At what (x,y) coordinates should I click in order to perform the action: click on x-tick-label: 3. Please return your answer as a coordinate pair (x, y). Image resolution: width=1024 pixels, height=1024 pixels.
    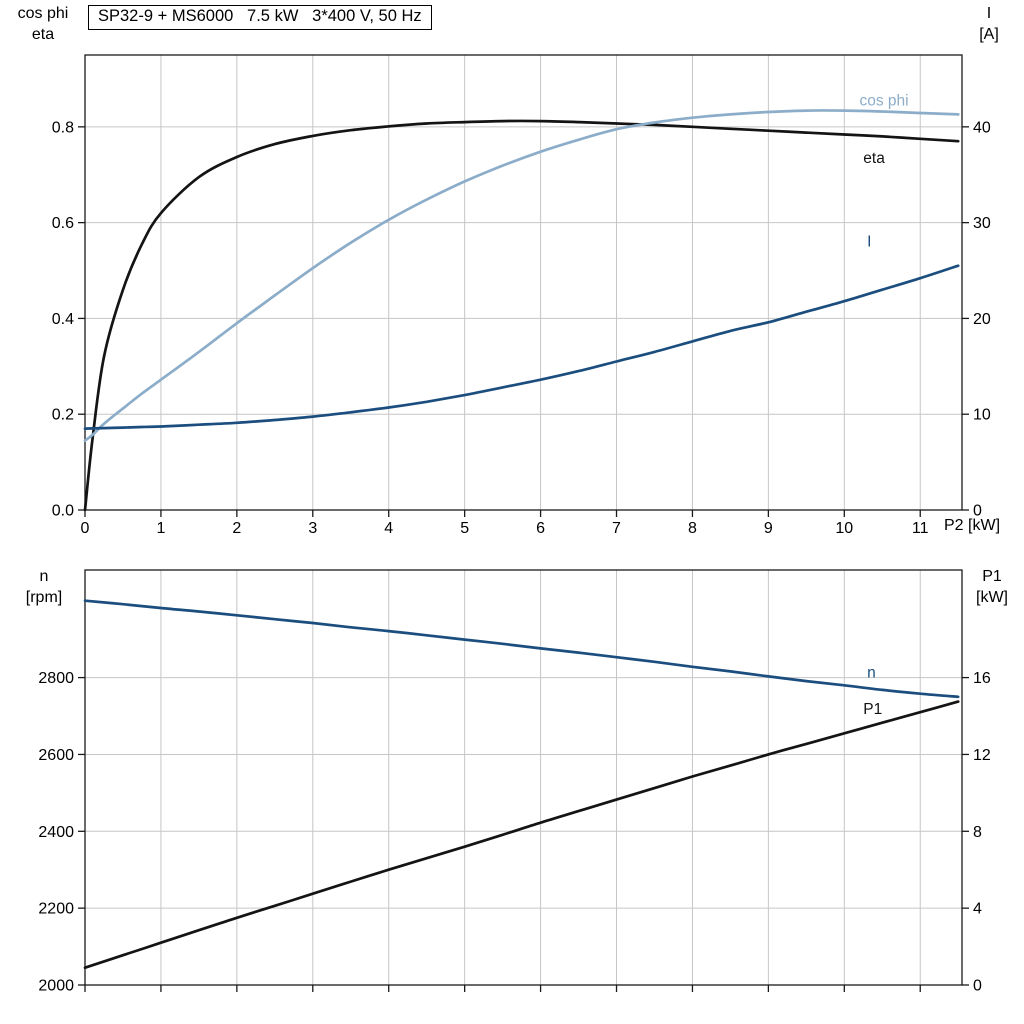
    Looking at the image, I should click on (312, 528).